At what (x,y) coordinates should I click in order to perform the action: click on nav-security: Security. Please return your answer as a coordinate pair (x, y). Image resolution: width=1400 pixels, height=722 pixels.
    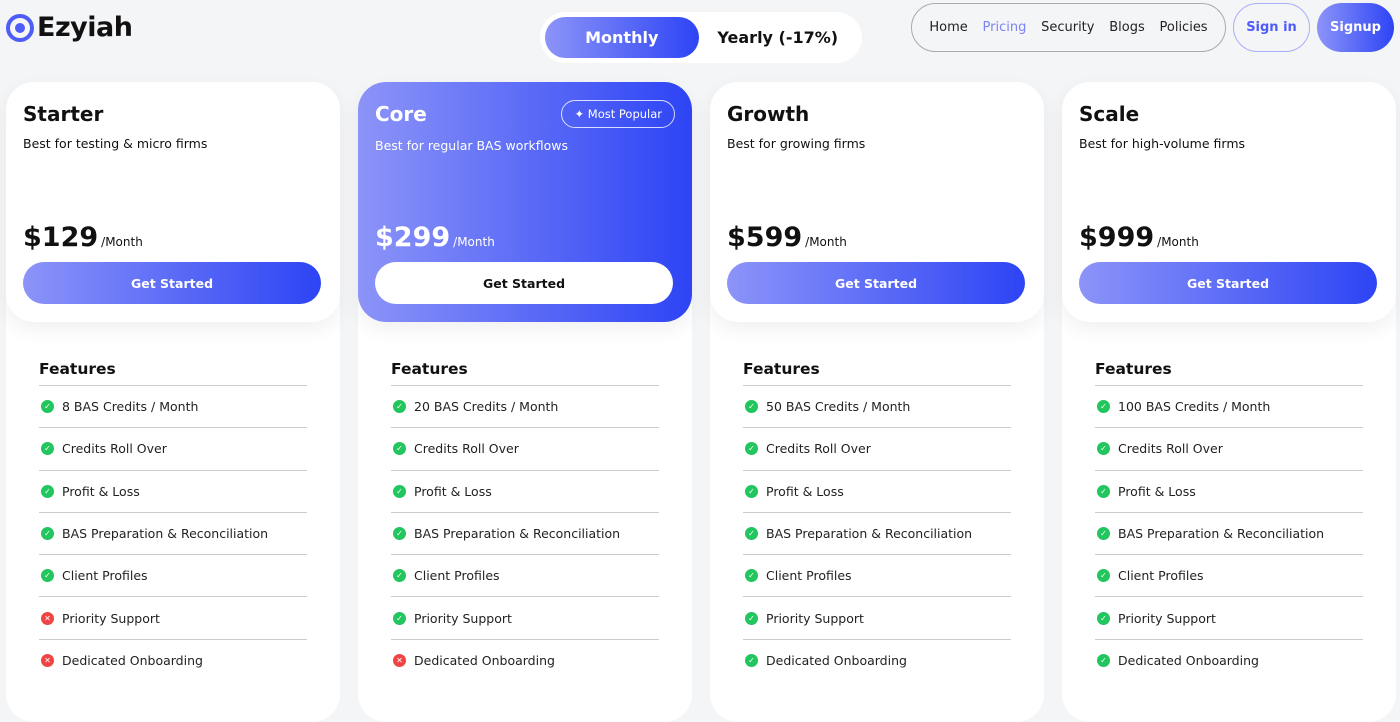
    Looking at the image, I should click on (1068, 27).